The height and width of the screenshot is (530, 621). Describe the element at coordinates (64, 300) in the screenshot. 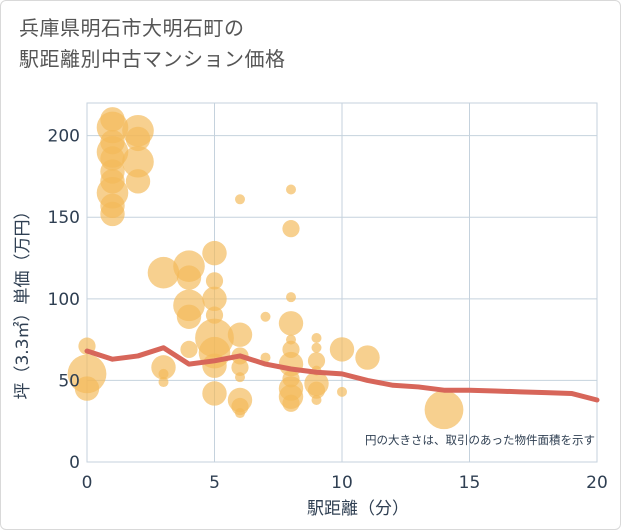

I see `y-tick-label: 100` at that location.